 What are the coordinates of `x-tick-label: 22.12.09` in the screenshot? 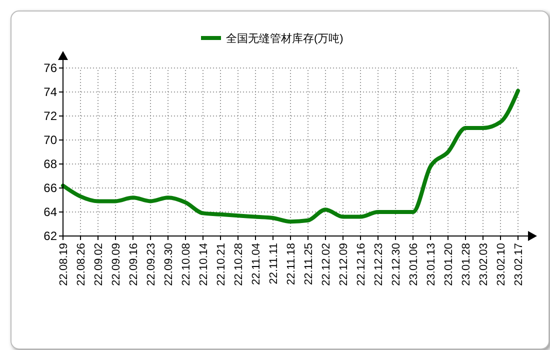 It's located at (344, 264).